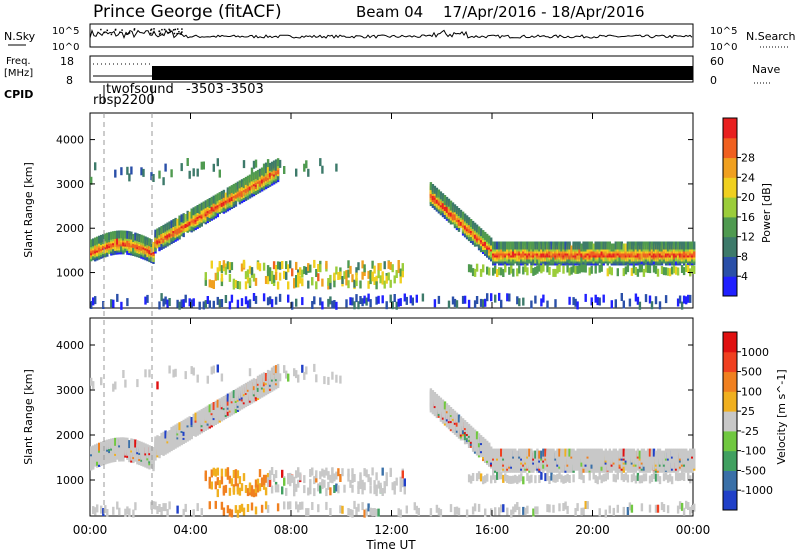 This screenshot has height=554, width=800. I want to click on cpid-program-1: rbsp2200, so click(124, 100).